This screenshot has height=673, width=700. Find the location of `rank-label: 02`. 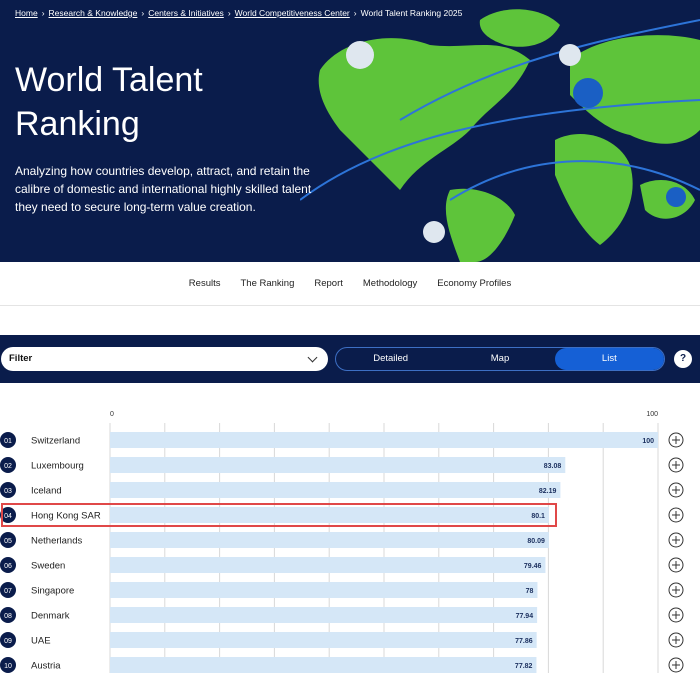

rank-label: 02 is located at coordinates (8, 466).